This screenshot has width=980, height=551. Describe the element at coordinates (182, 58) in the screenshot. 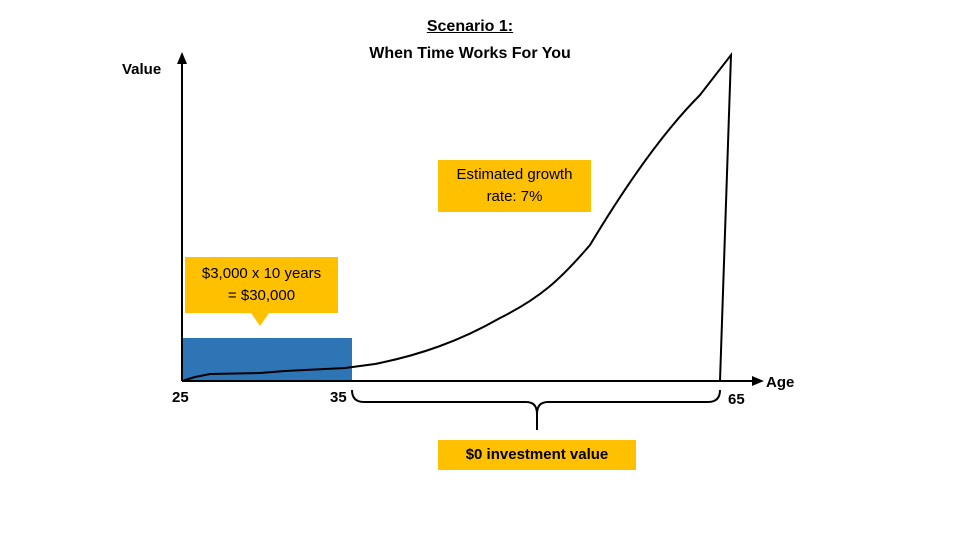

I see `y-axis-arrow` at that location.